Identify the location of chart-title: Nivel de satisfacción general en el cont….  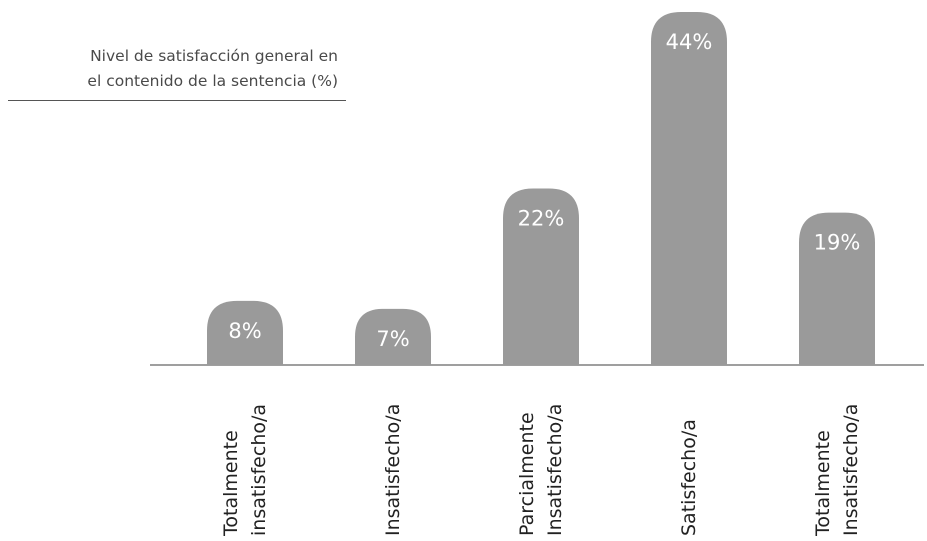
(169, 69).